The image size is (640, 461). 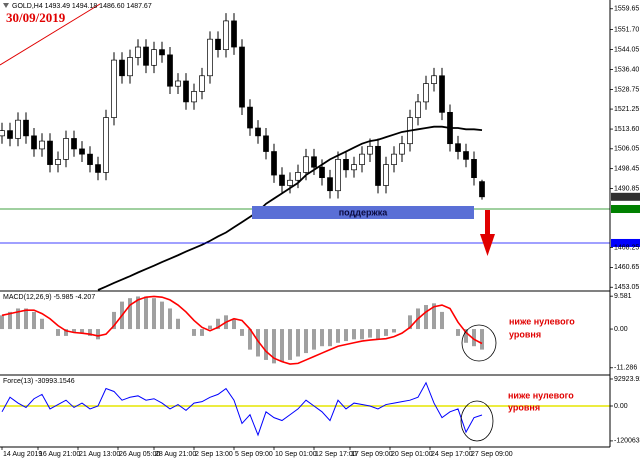 What do you see at coordinates (626, 49) in the screenshot?
I see `y-tick-label: 1544.05` at bounding box center [626, 49].